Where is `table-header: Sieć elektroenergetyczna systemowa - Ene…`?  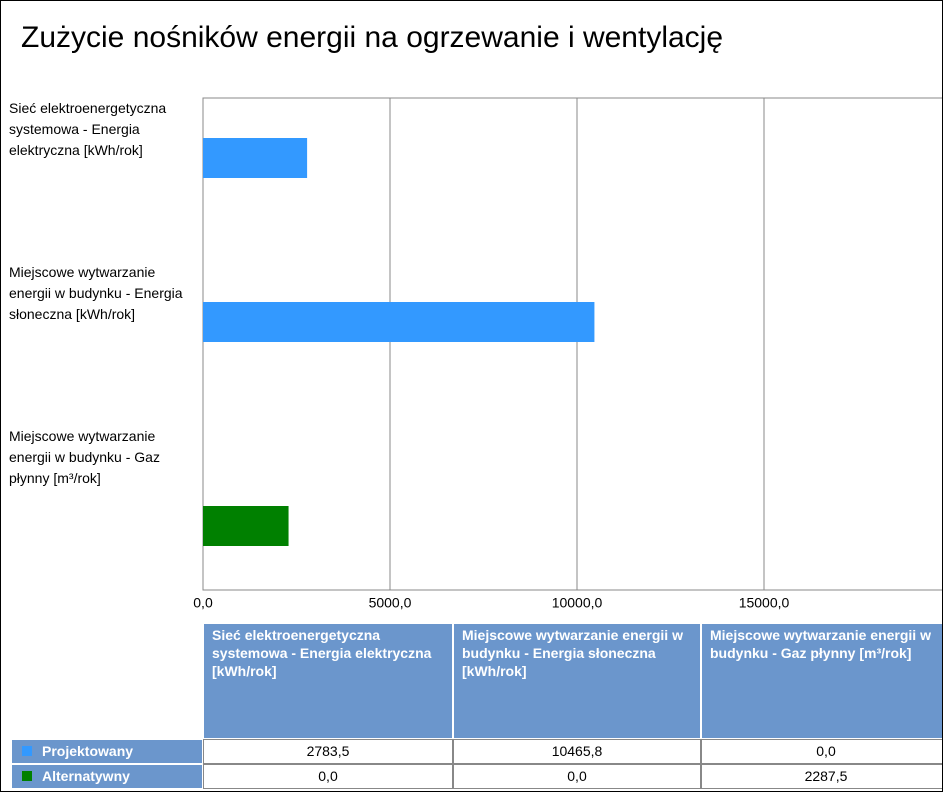
table-header: Sieć elektroenergetyczna systemowa - Ene… is located at coordinates (328, 681).